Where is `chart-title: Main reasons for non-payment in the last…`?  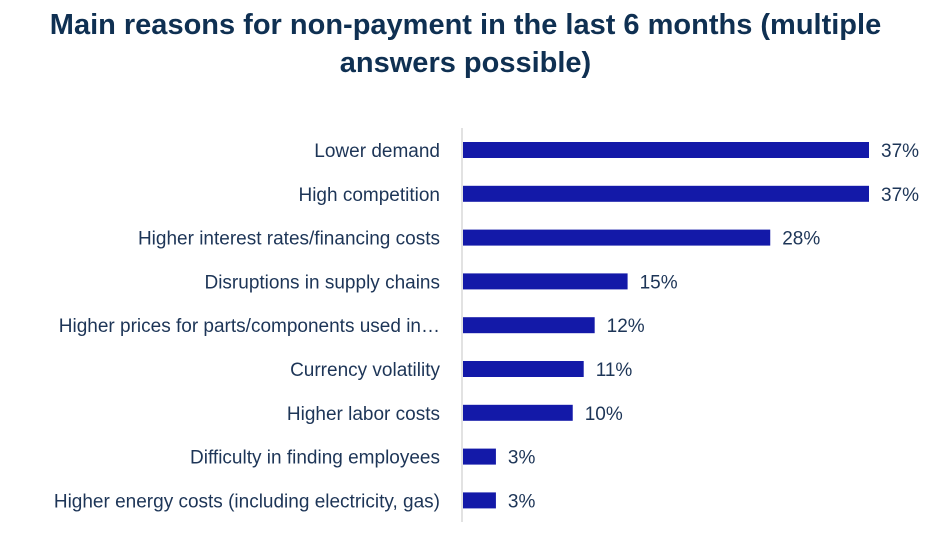
chart-title: Main reasons for non-payment in the last… is located at coordinates (465, 44).